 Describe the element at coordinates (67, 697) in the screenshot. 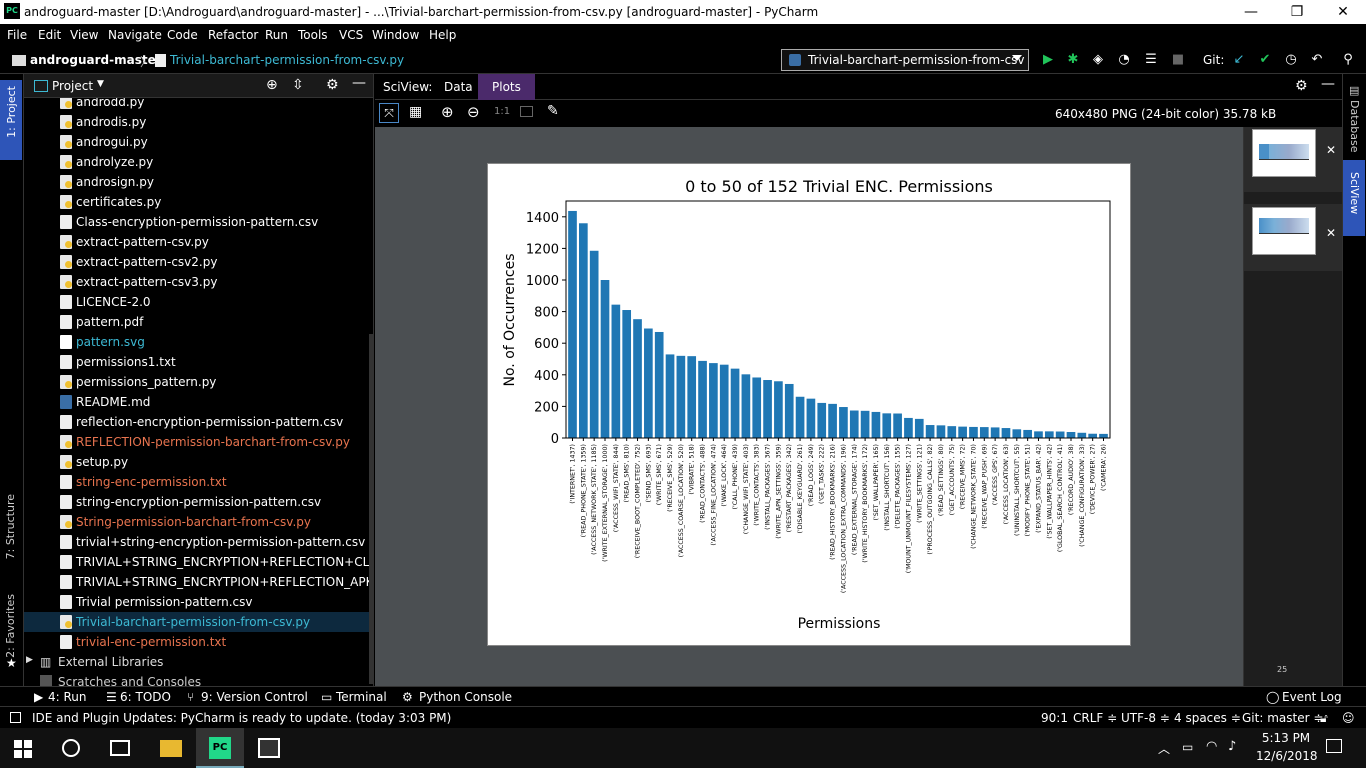

I see `tab-run: 4: Run` at that location.